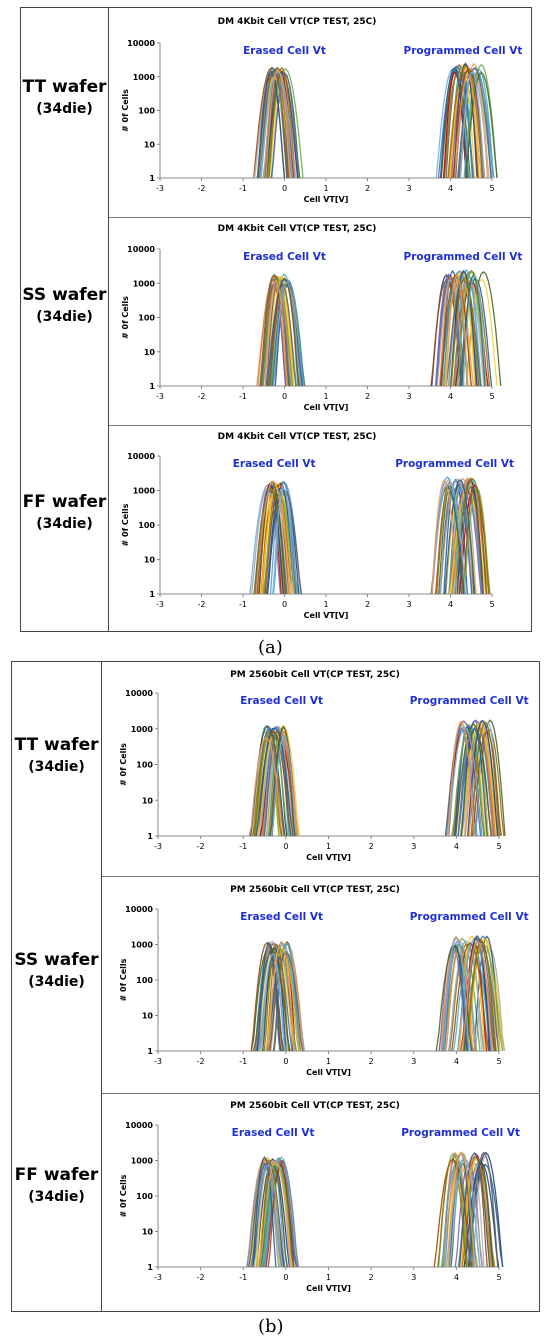  What do you see at coordinates (202, 396) in the screenshot?
I see `x-tick-label: -2` at bounding box center [202, 396].